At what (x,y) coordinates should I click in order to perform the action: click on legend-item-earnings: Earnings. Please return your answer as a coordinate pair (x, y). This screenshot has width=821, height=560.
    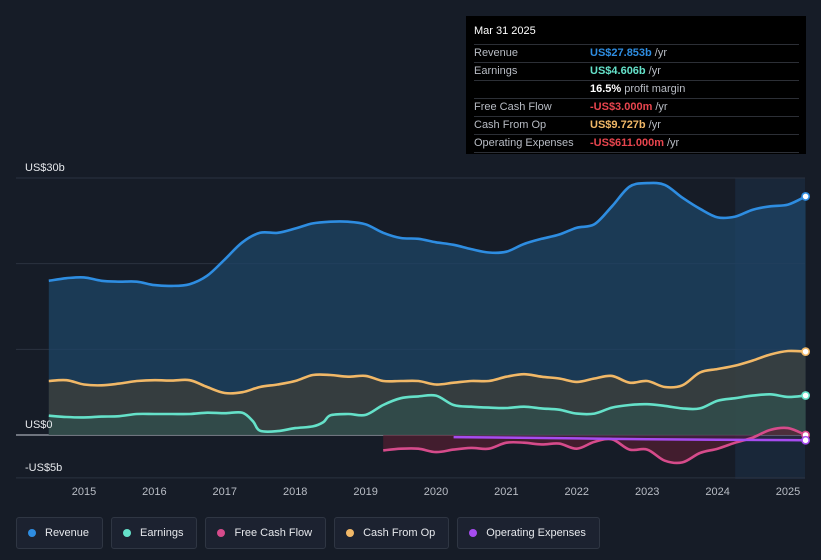
    Looking at the image, I should click on (154, 533).